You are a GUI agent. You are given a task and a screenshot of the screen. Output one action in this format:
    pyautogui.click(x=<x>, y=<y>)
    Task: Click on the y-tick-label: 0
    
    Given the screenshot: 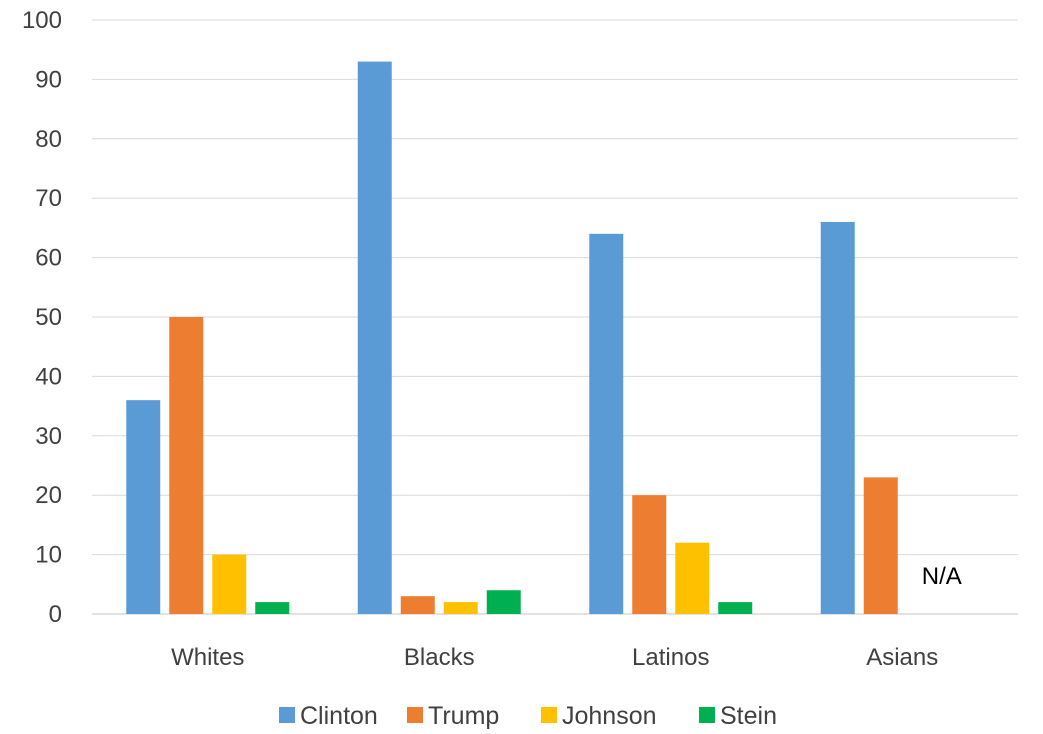 What is the action you would take?
    pyautogui.click(x=55, y=614)
    